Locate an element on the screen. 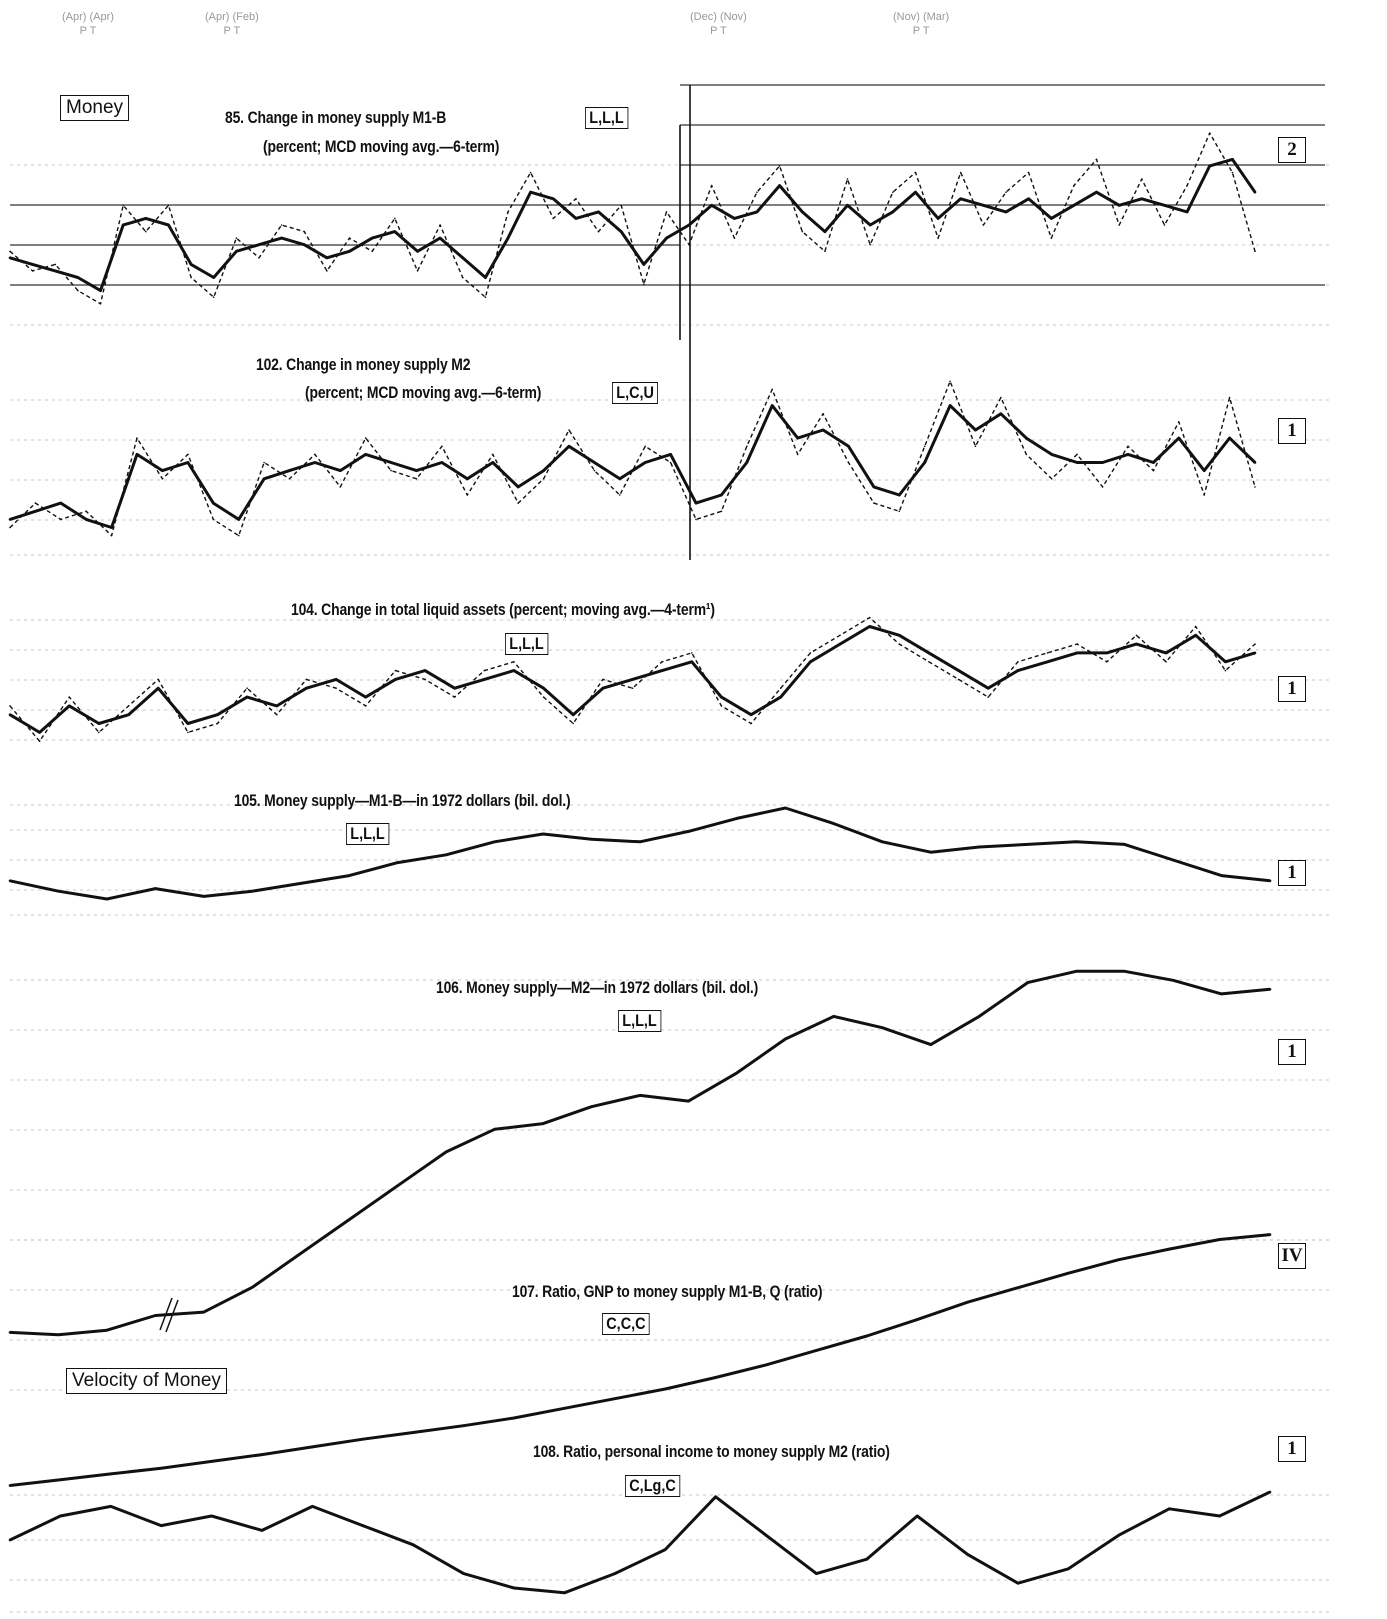 The width and height of the screenshot is (1387, 1619). scale-break-mark-a is located at coordinates (166, 1314).